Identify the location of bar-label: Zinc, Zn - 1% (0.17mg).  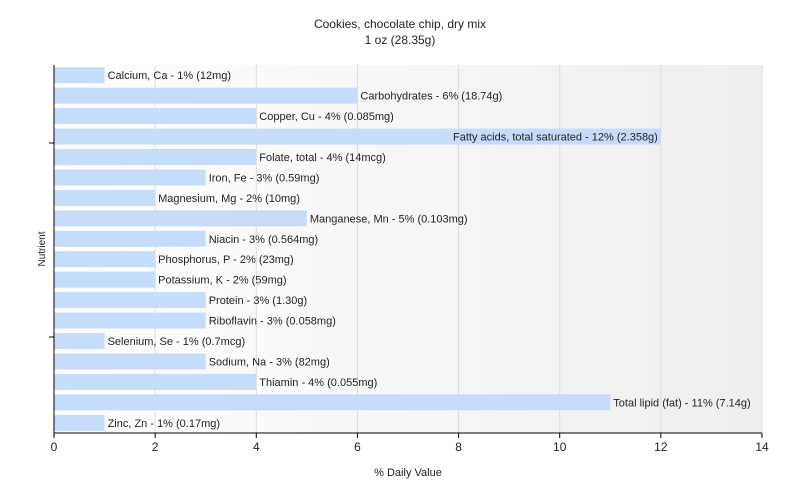
(164, 424).